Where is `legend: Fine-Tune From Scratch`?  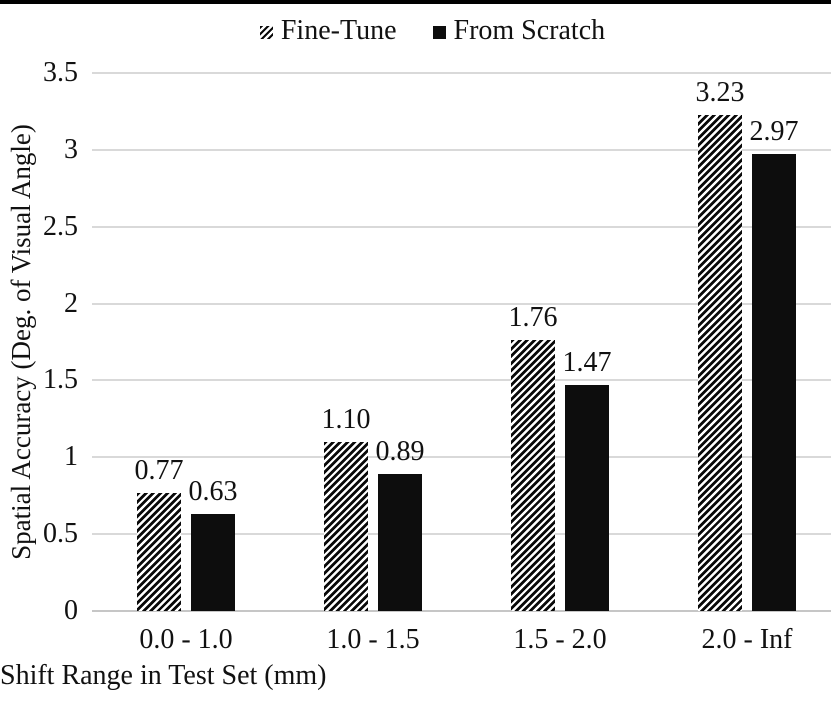 legend: Fine-Tune From Scratch is located at coordinates (432, 31).